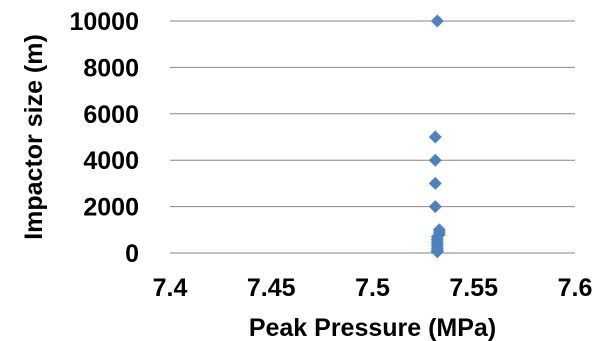  Describe the element at coordinates (271, 288) in the screenshot. I see `x-tick-label: 7.45` at that location.